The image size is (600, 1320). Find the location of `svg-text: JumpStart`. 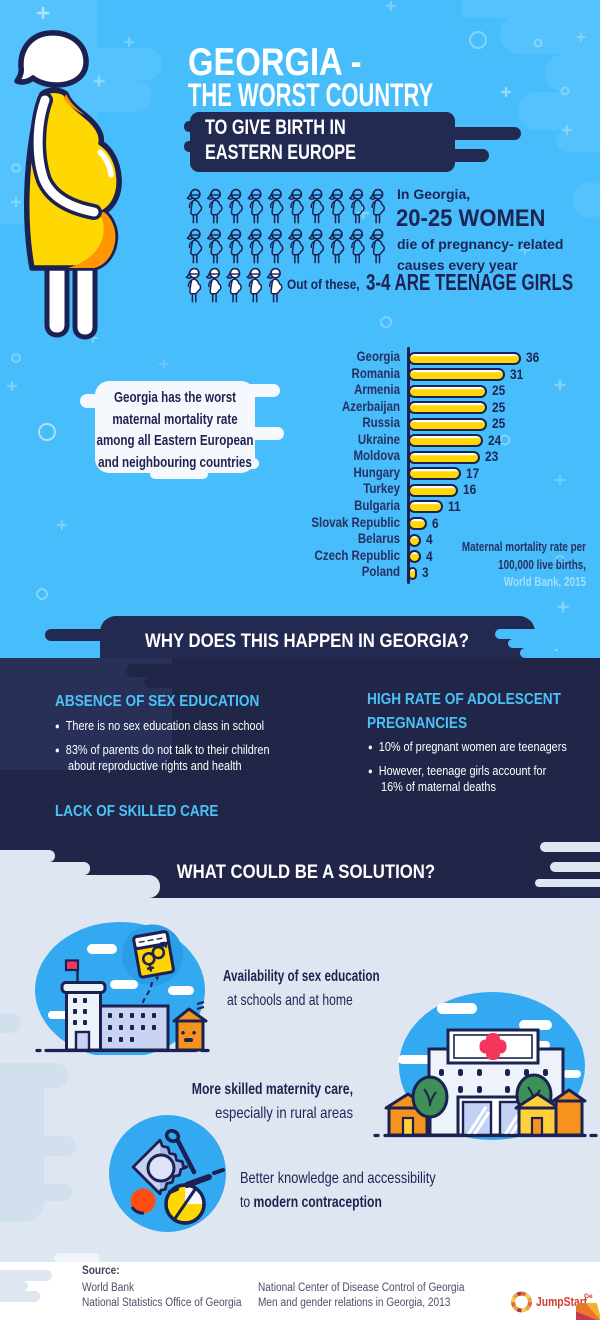

svg-text: JumpStart is located at coordinates (561, 1302).